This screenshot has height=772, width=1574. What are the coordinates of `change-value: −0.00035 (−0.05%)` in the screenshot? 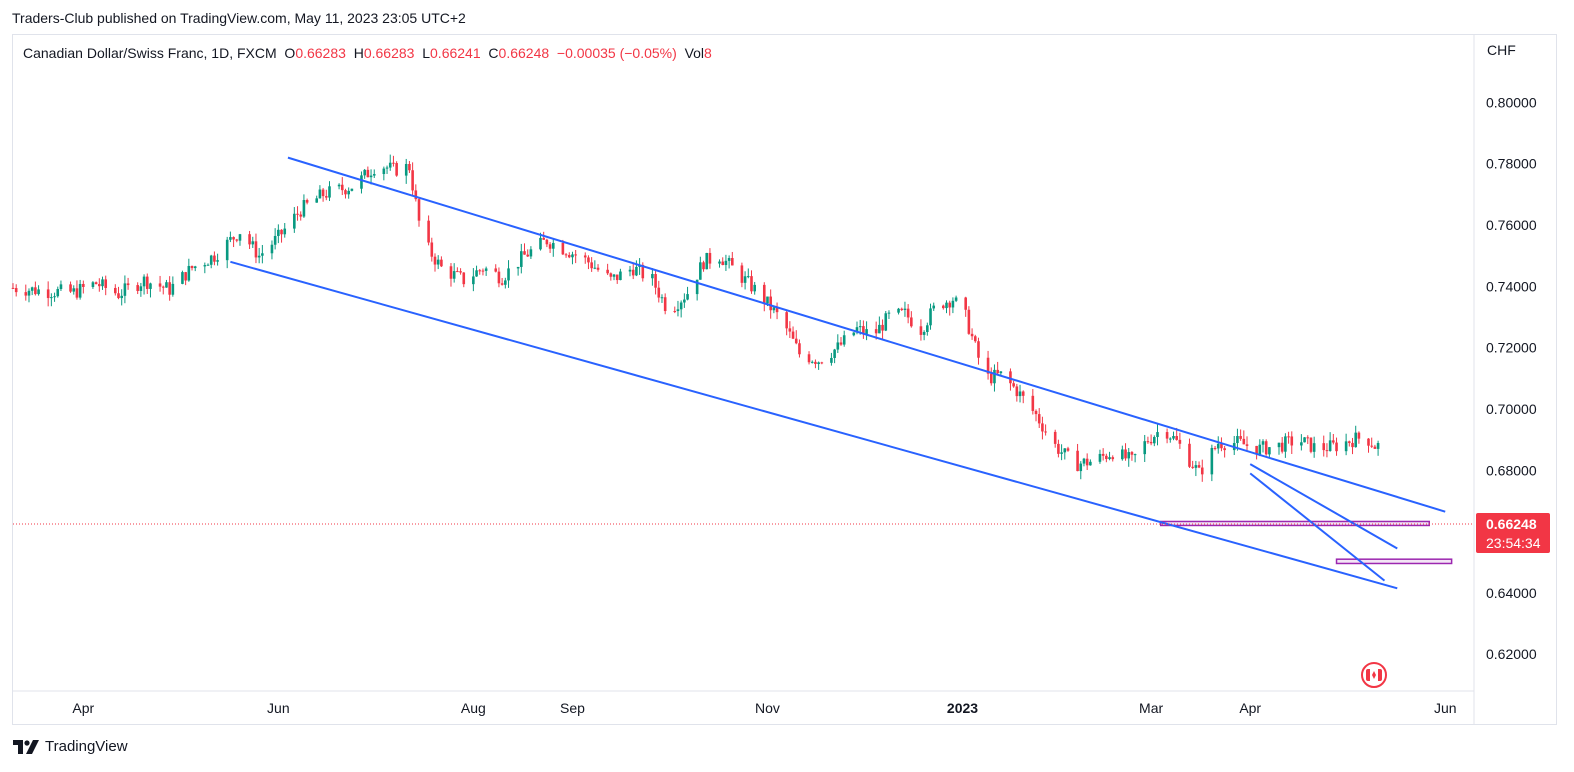 It's located at (616, 53).